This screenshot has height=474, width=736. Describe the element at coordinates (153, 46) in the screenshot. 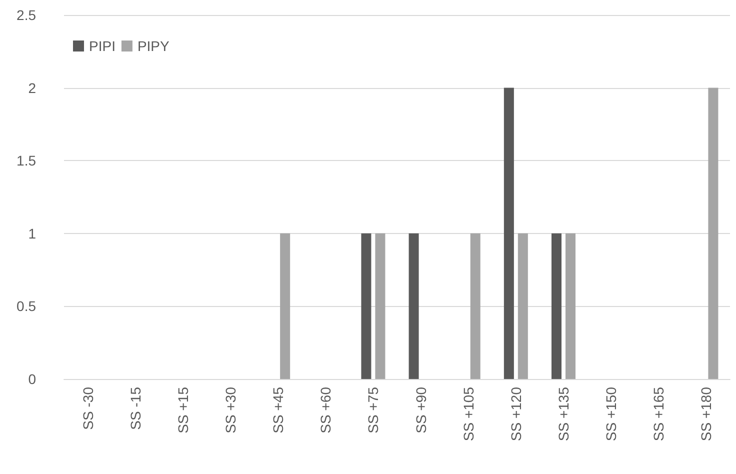

I see `legend-label: PIPY` at that location.